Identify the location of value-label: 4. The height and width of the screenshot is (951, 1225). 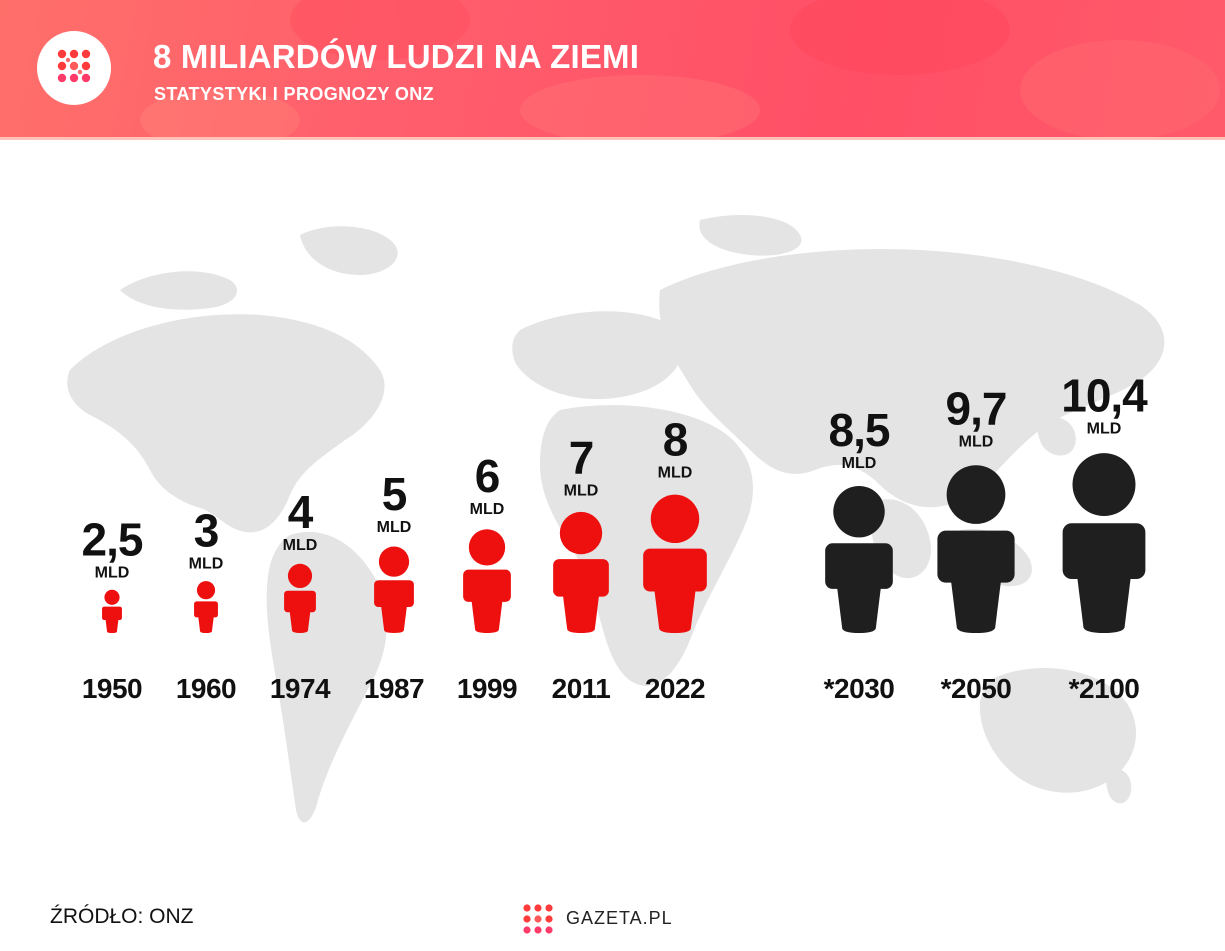
(301, 512).